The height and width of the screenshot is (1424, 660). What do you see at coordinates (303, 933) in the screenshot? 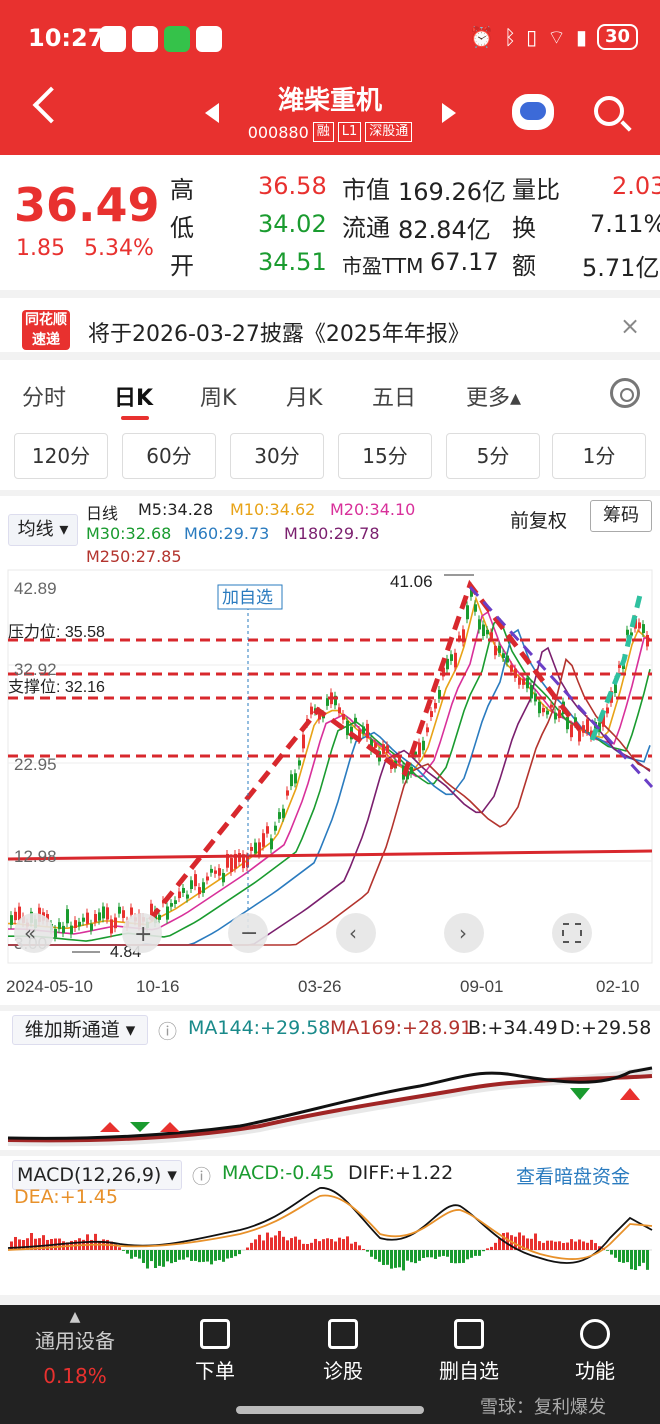
I see `chart-controls: « + − ‹ ›` at bounding box center [303, 933].